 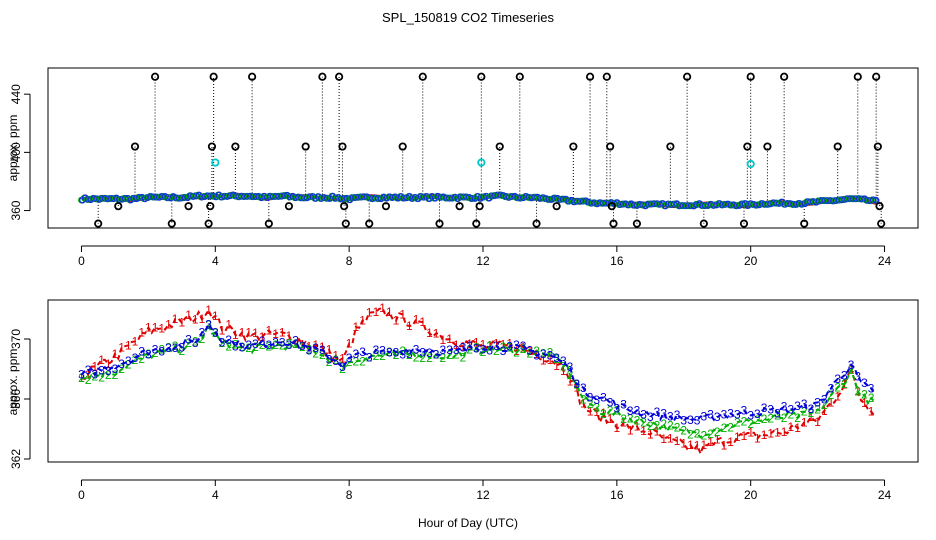 I want to click on x-axis-label: Hour of Day (UTC), so click(x=468, y=523).